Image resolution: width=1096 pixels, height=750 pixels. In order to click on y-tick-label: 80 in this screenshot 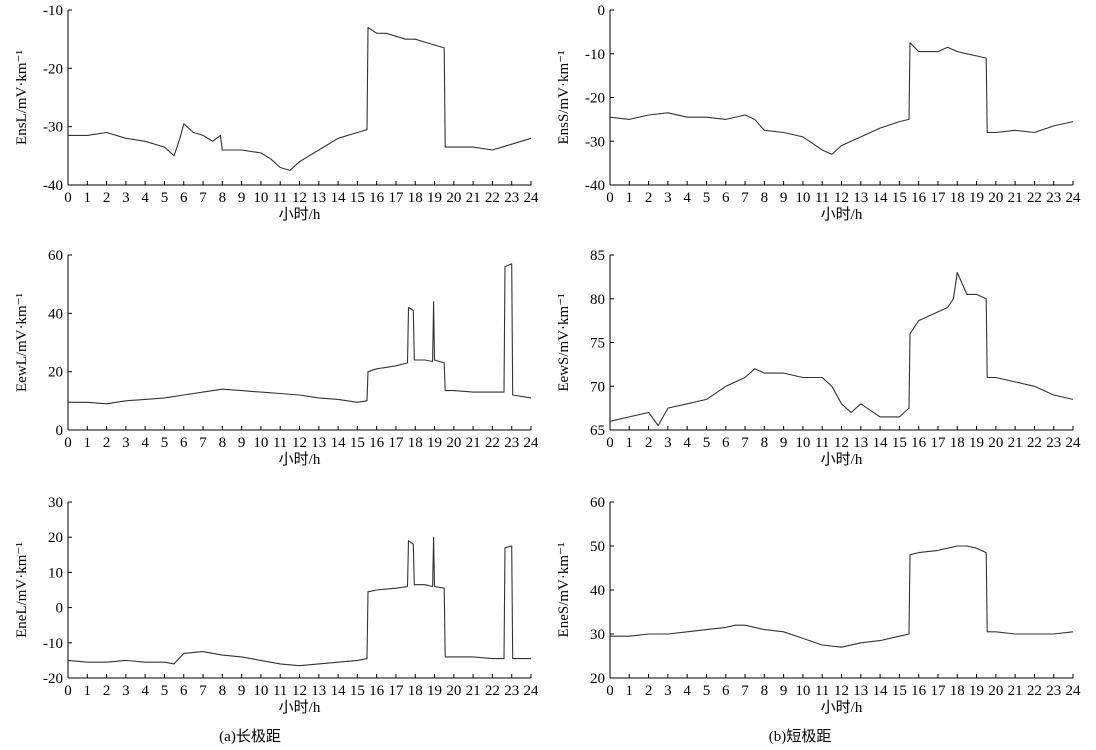, I will do `click(597, 300)`.